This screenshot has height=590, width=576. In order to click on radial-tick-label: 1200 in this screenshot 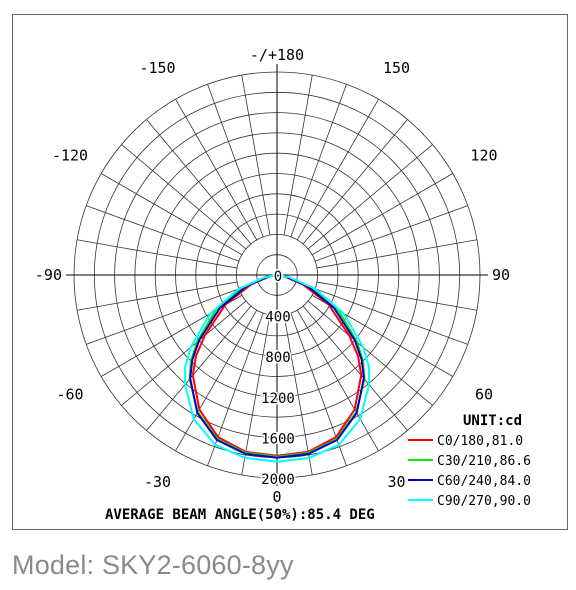, I will do `click(278, 399)`.